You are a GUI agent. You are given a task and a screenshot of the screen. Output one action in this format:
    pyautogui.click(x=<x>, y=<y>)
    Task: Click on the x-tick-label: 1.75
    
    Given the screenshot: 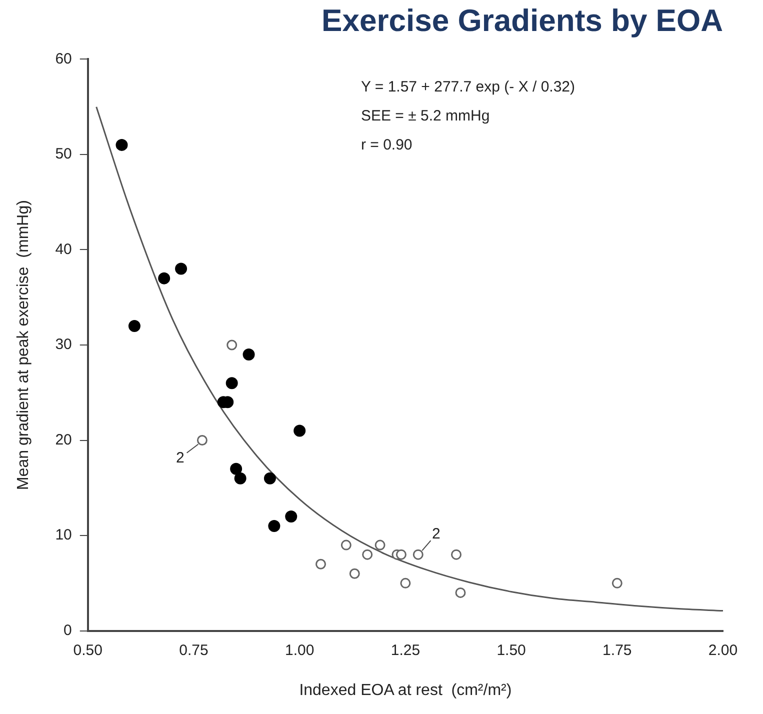 What is the action you would take?
    pyautogui.click(x=617, y=650)
    